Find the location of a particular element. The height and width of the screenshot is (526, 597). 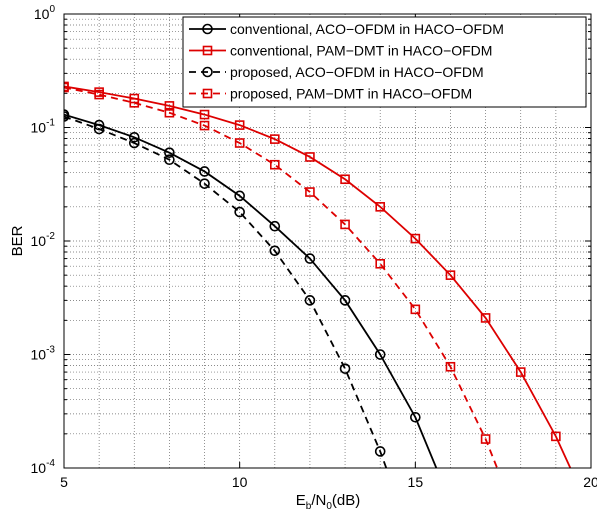

legend-entry: proposed, ACO−OFDM in HACO−OFDM is located at coordinates (357, 72).